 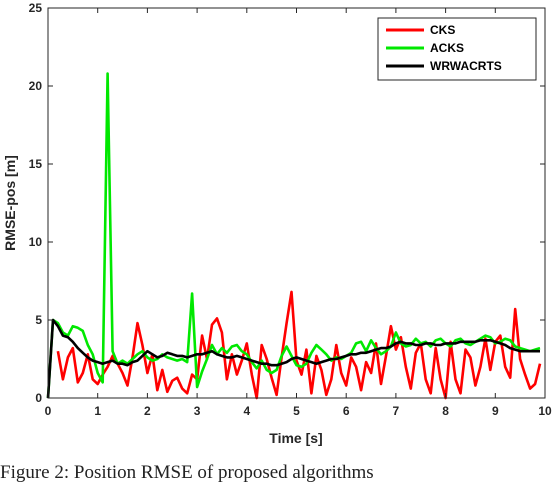 What do you see at coordinates (197, 411) in the screenshot?
I see `x-tick-label: 3` at bounding box center [197, 411].